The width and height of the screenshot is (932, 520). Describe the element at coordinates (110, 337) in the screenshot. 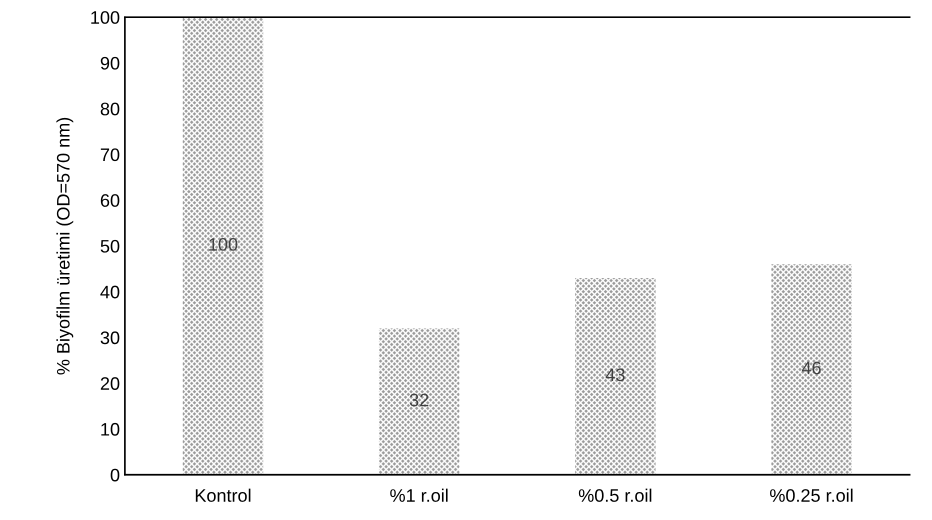

I see `y-tick-label: 30` at that location.